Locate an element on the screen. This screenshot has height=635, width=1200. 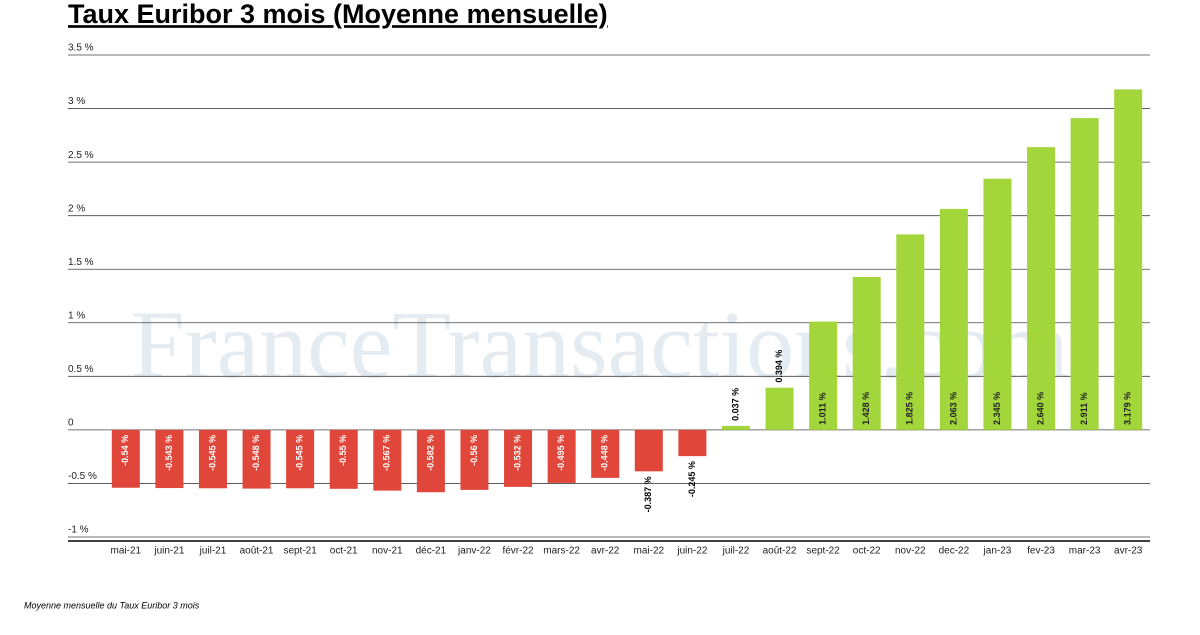
watermark: FranceTransactions.com is located at coordinates (600, 344).